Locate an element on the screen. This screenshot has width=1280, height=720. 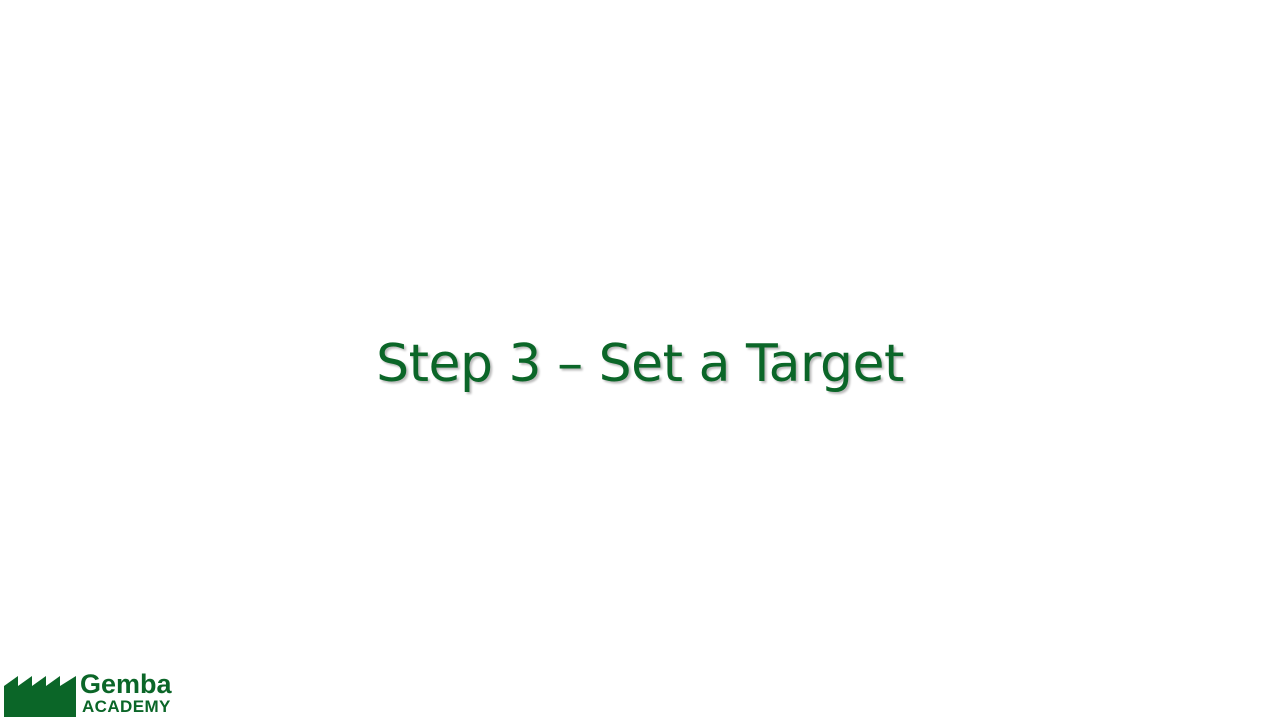
factory-roof-icon is located at coordinates (40, 696).